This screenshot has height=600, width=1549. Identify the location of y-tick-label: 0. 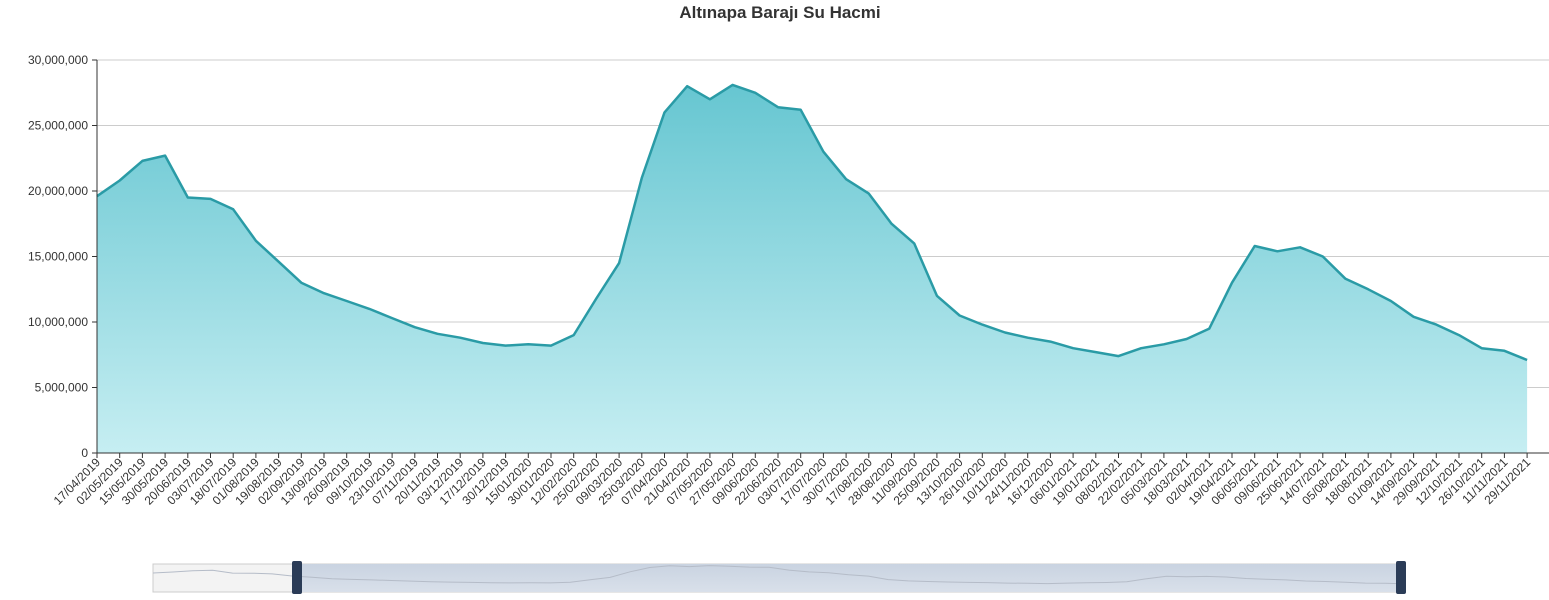
(84, 453).